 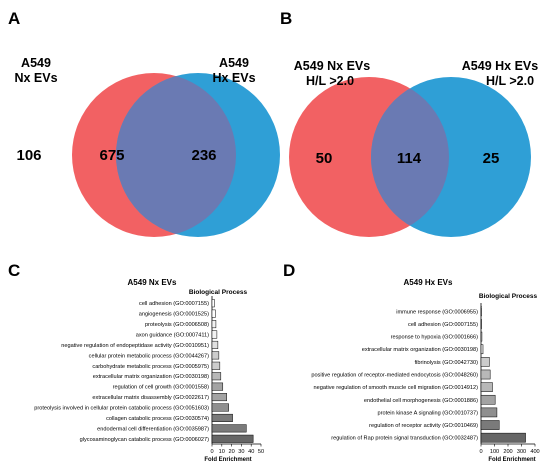 I want to click on venn-a-right-only-count: 236, so click(x=203, y=155).